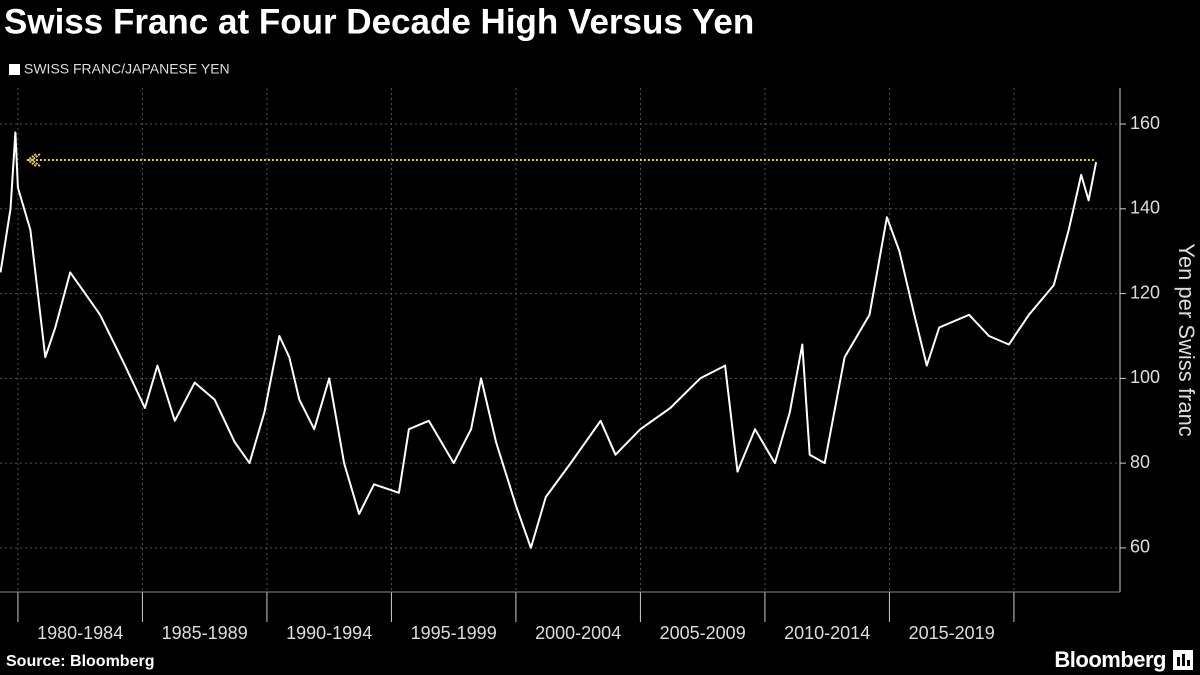  I want to click on legend-swatch, so click(14, 69).